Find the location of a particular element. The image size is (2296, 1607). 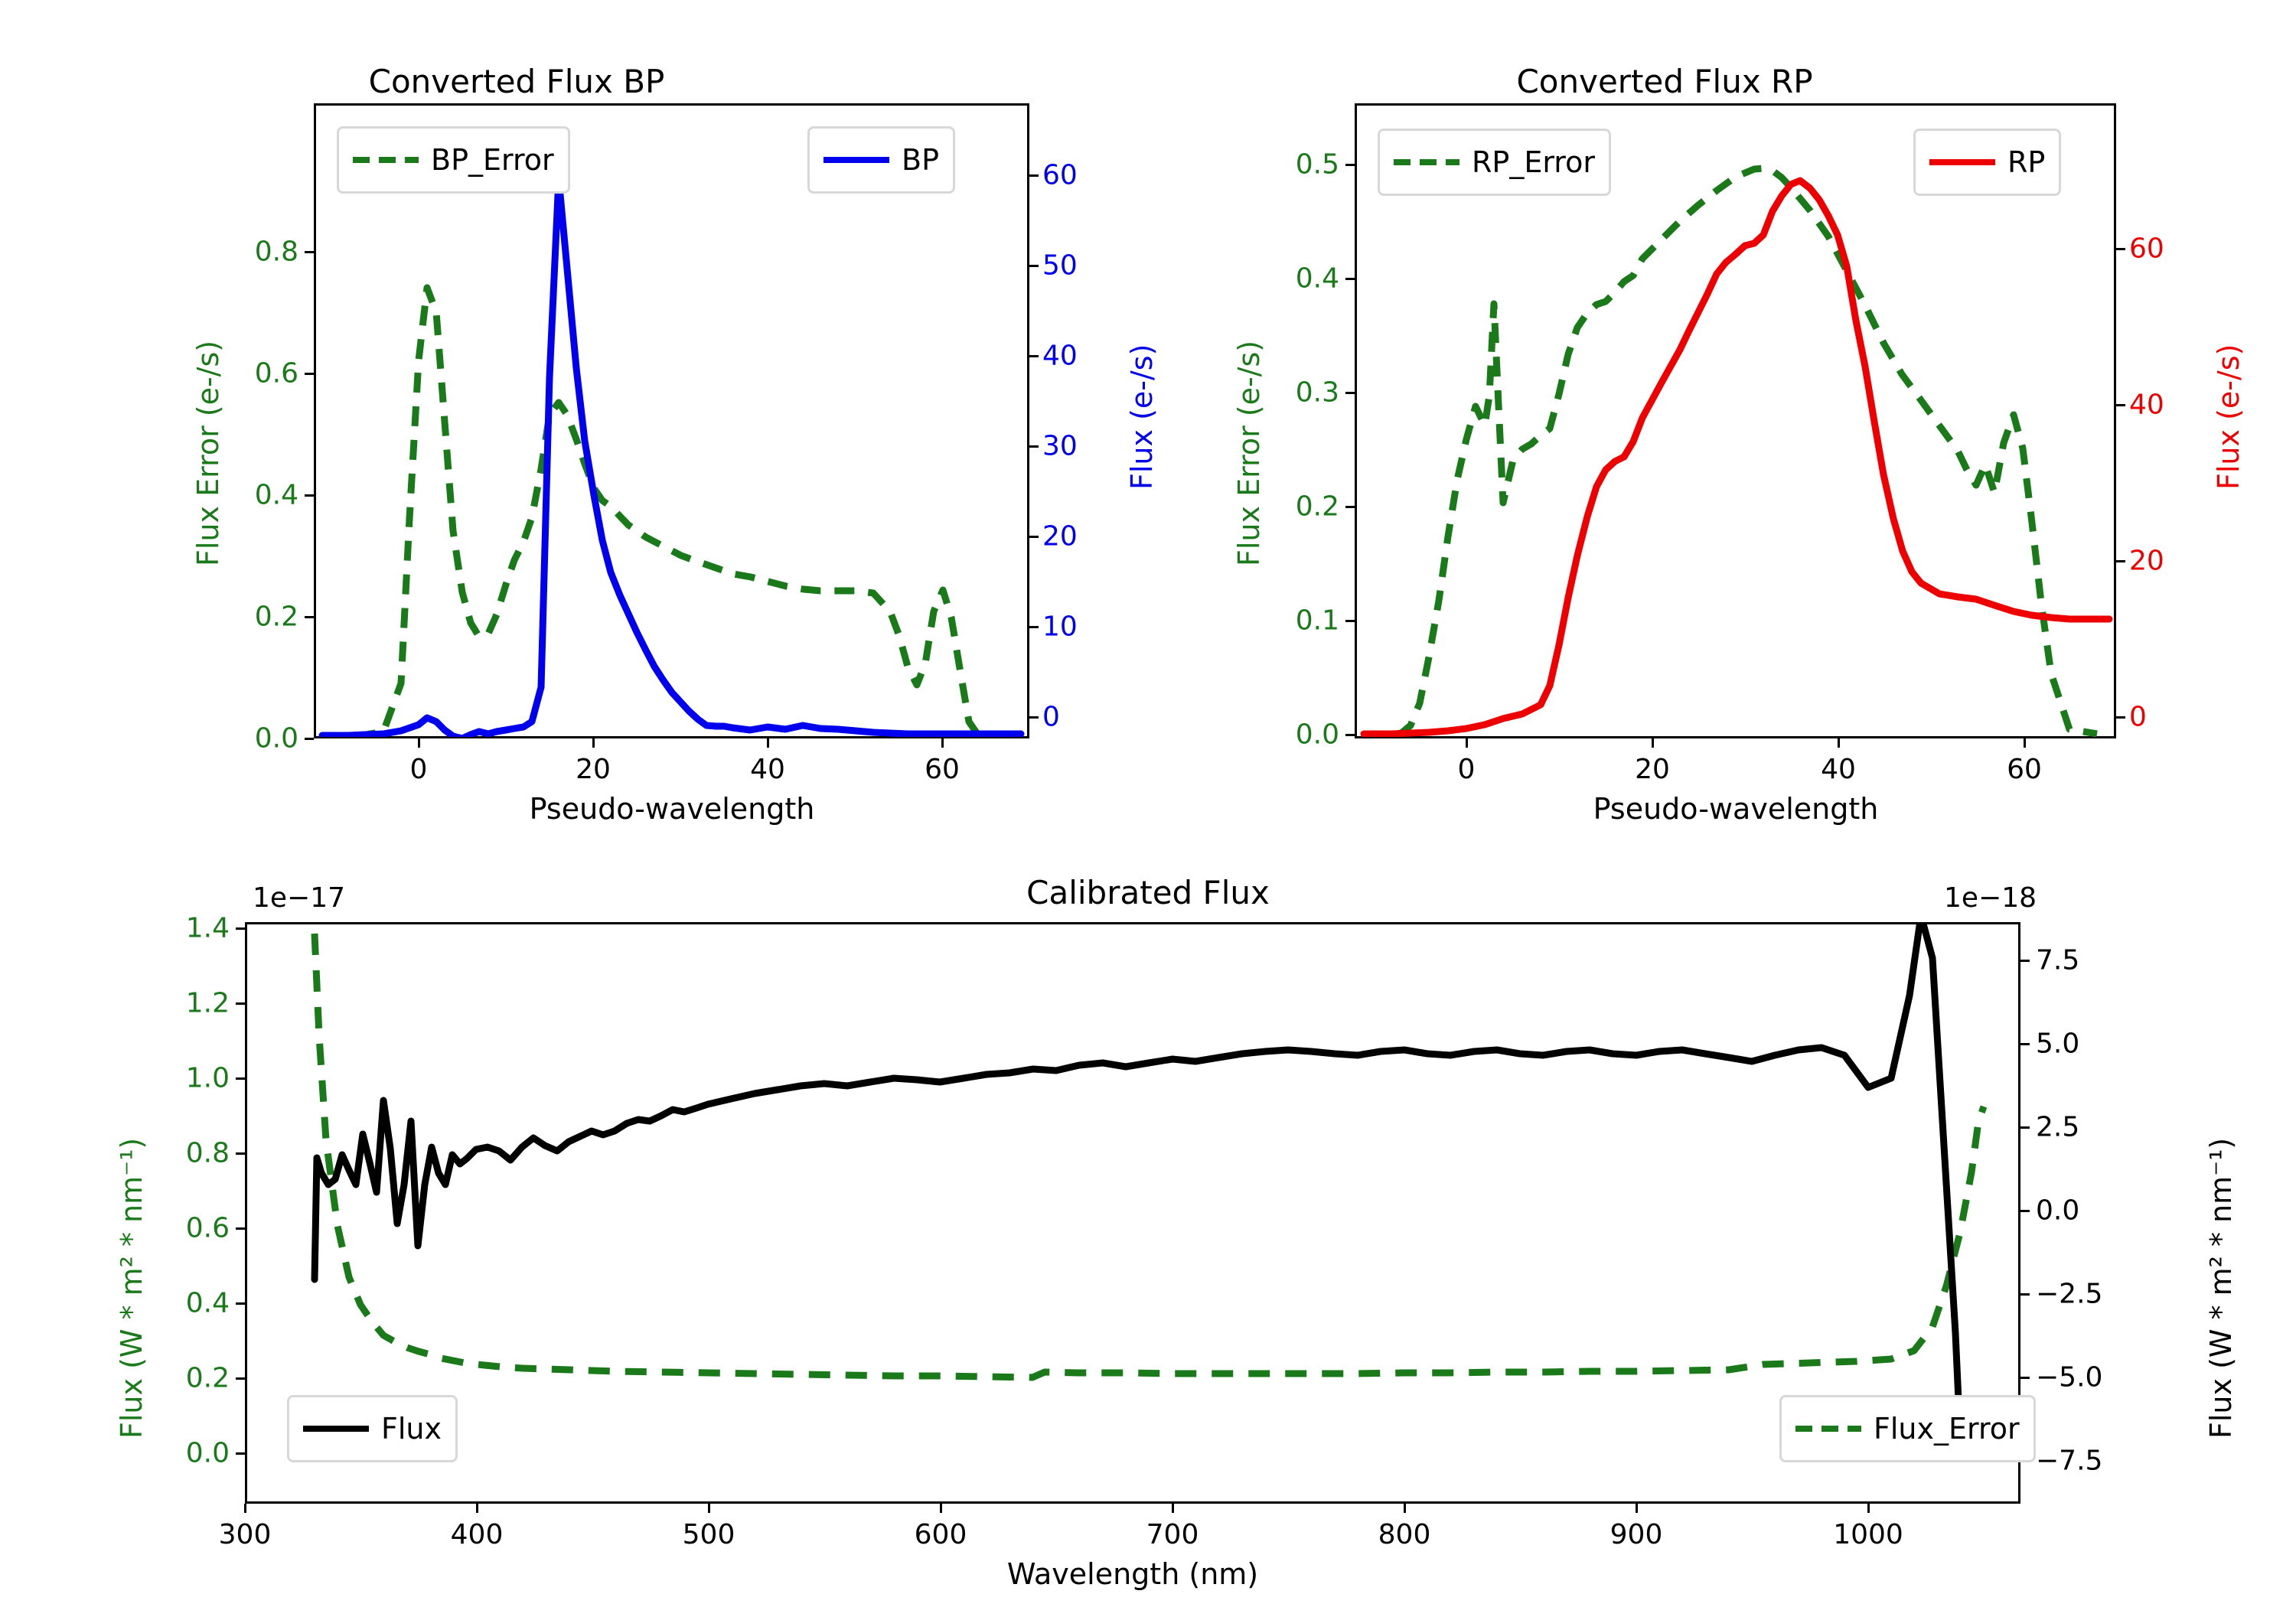

rp-legend-error-label: RP_Error is located at coordinates (1533, 162).